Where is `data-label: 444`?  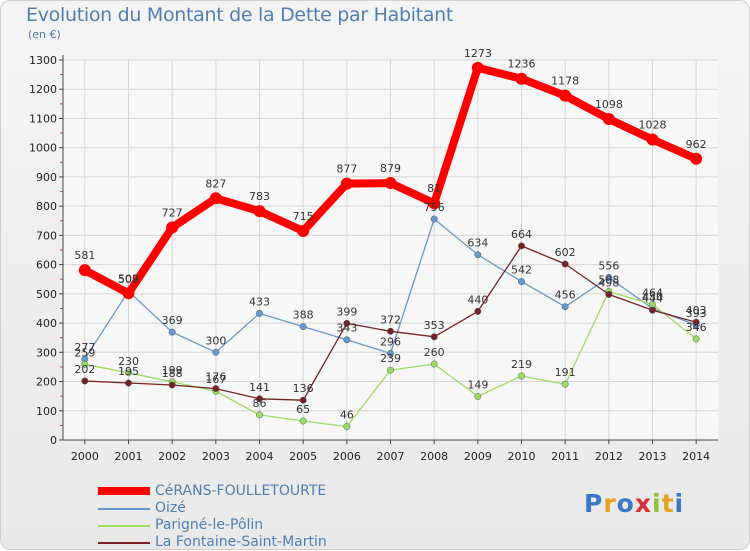 data-label: 444 is located at coordinates (652, 298).